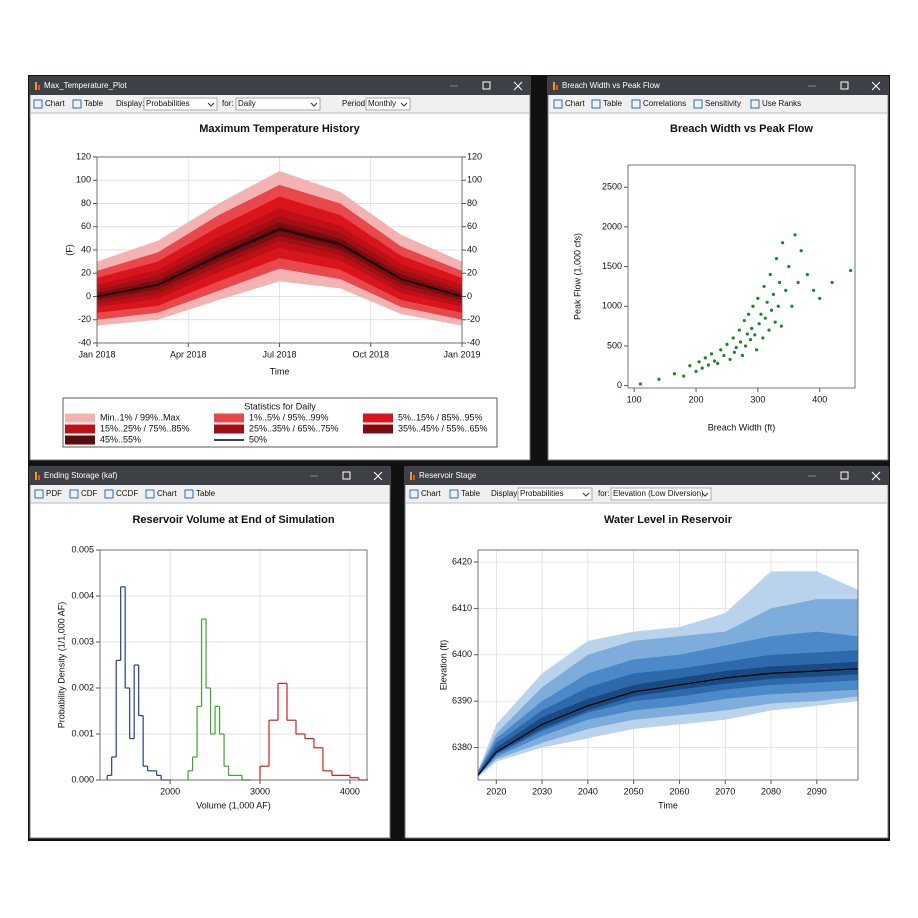 This screenshot has width=918, height=918. What do you see at coordinates (472, 249) in the screenshot?
I see `y2-tick-label: 40` at bounding box center [472, 249].